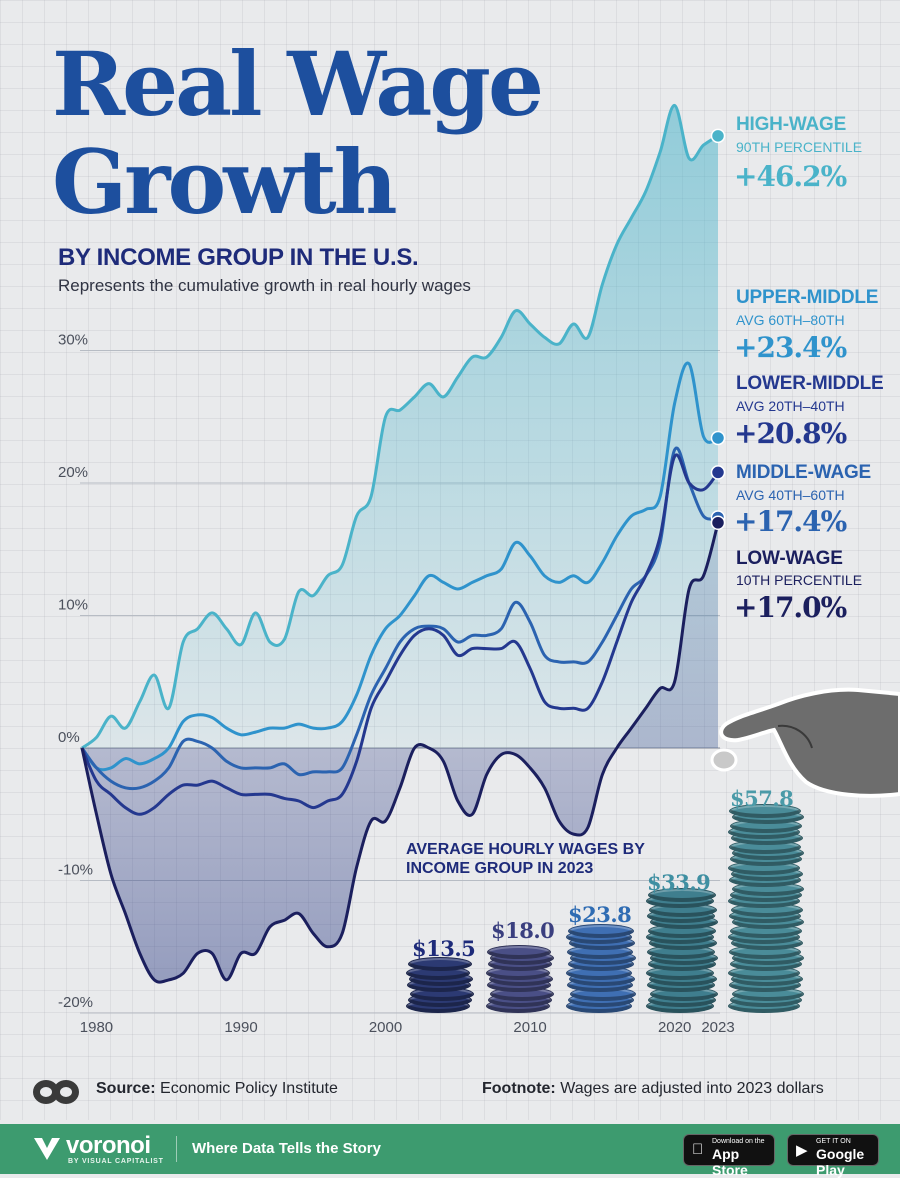 The width and height of the screenshot is (900, 1178). I want to click on series-label-high-sub: 90TH PERCENTILE, so click(799, 147).